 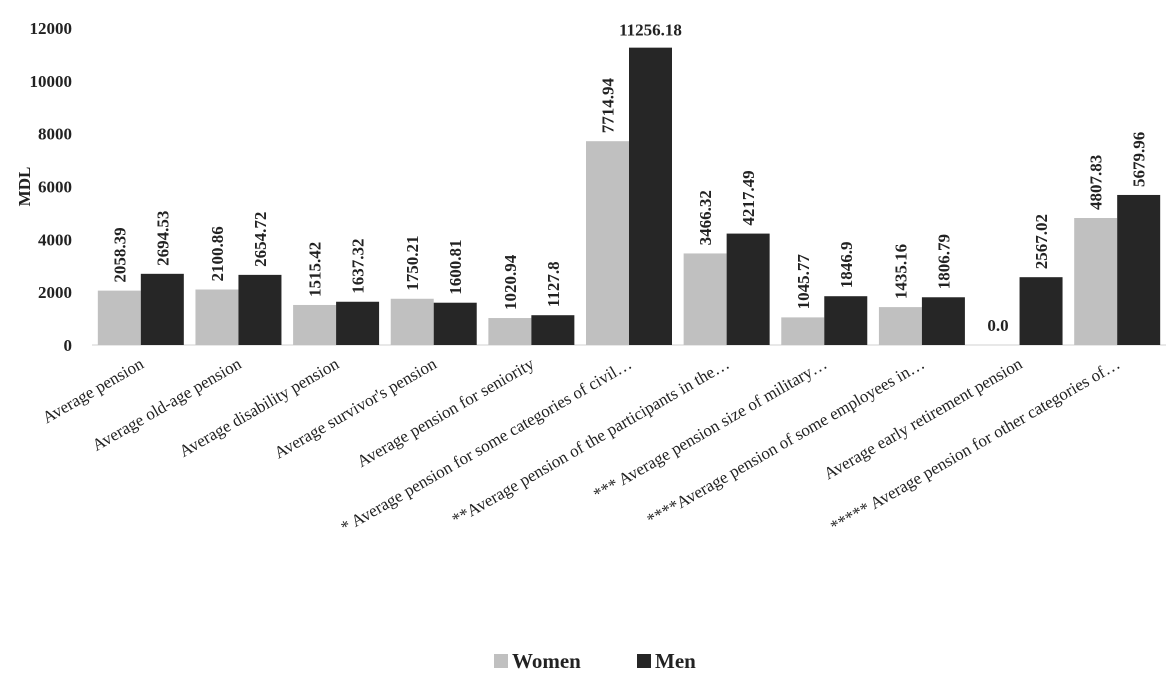 What do you see at coordinates (650, 30) in the screenshot?
I see `data-label: 11256.18` at bounding box center [650, 30].